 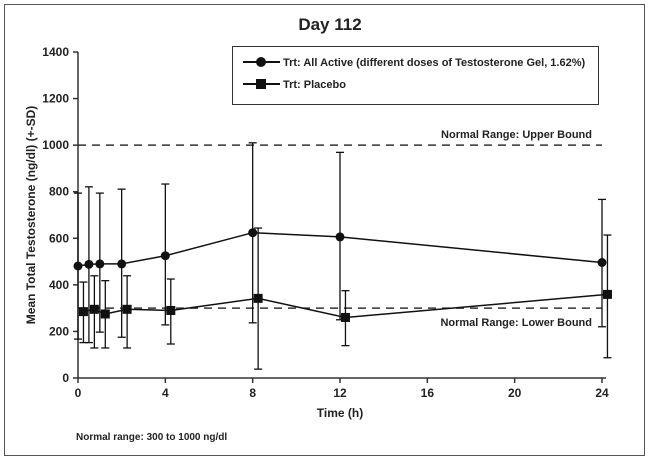 What do you see at coordinates (78, 393) in the screenshot?
I see `x-tick-label: 0` at bounding box center [78, 393].